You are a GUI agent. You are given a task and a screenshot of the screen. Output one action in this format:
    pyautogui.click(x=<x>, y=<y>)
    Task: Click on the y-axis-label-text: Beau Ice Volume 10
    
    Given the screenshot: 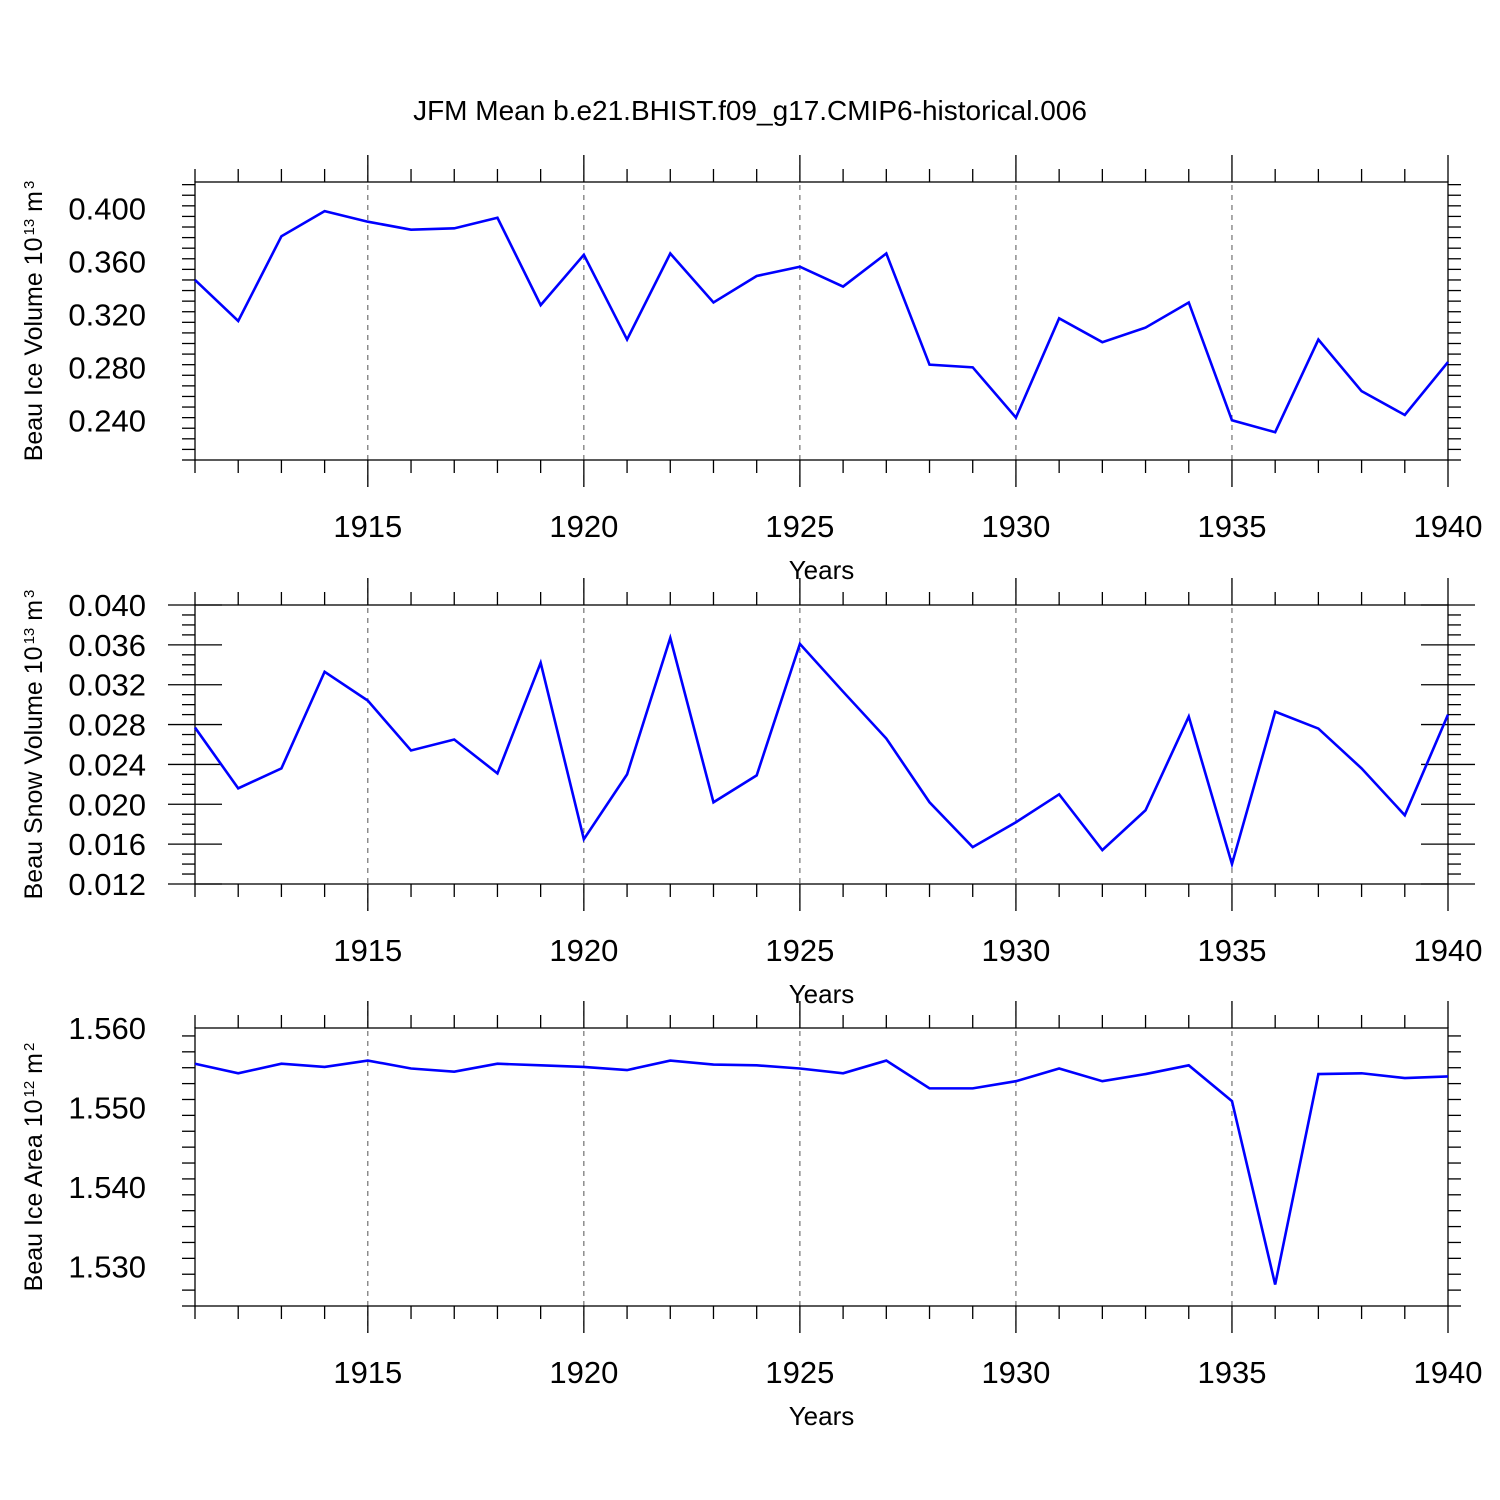 What is the action you would take?
    pyautogui.click(x=34, y=350)
    